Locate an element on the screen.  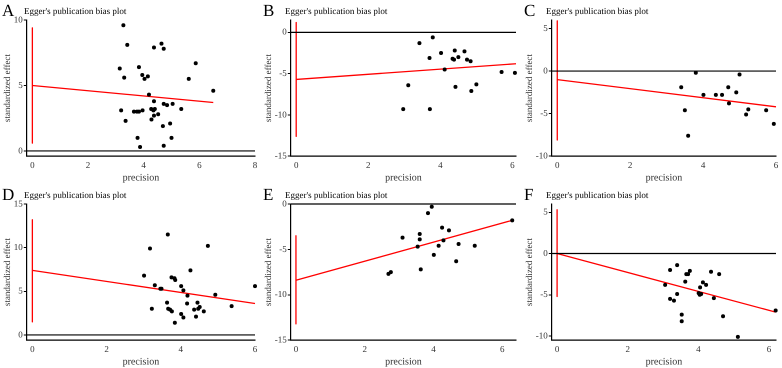
y-tick-label: 15 is located at coordinates (19, 203).